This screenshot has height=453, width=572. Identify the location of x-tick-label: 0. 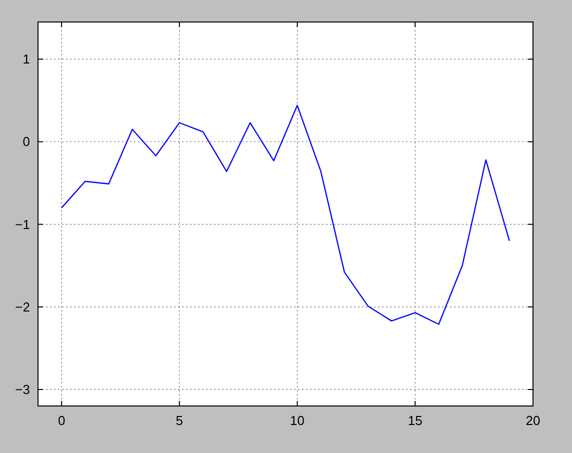
(62, 420).